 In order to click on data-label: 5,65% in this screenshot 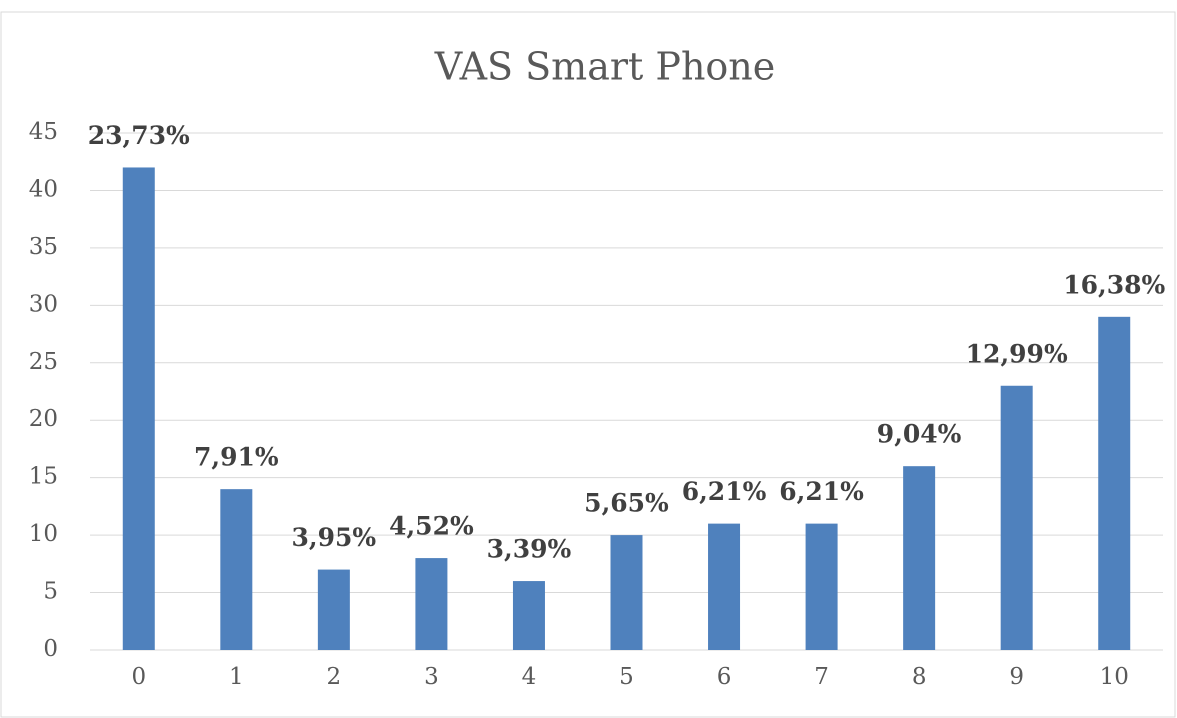, I will do `click(626, 503)`.